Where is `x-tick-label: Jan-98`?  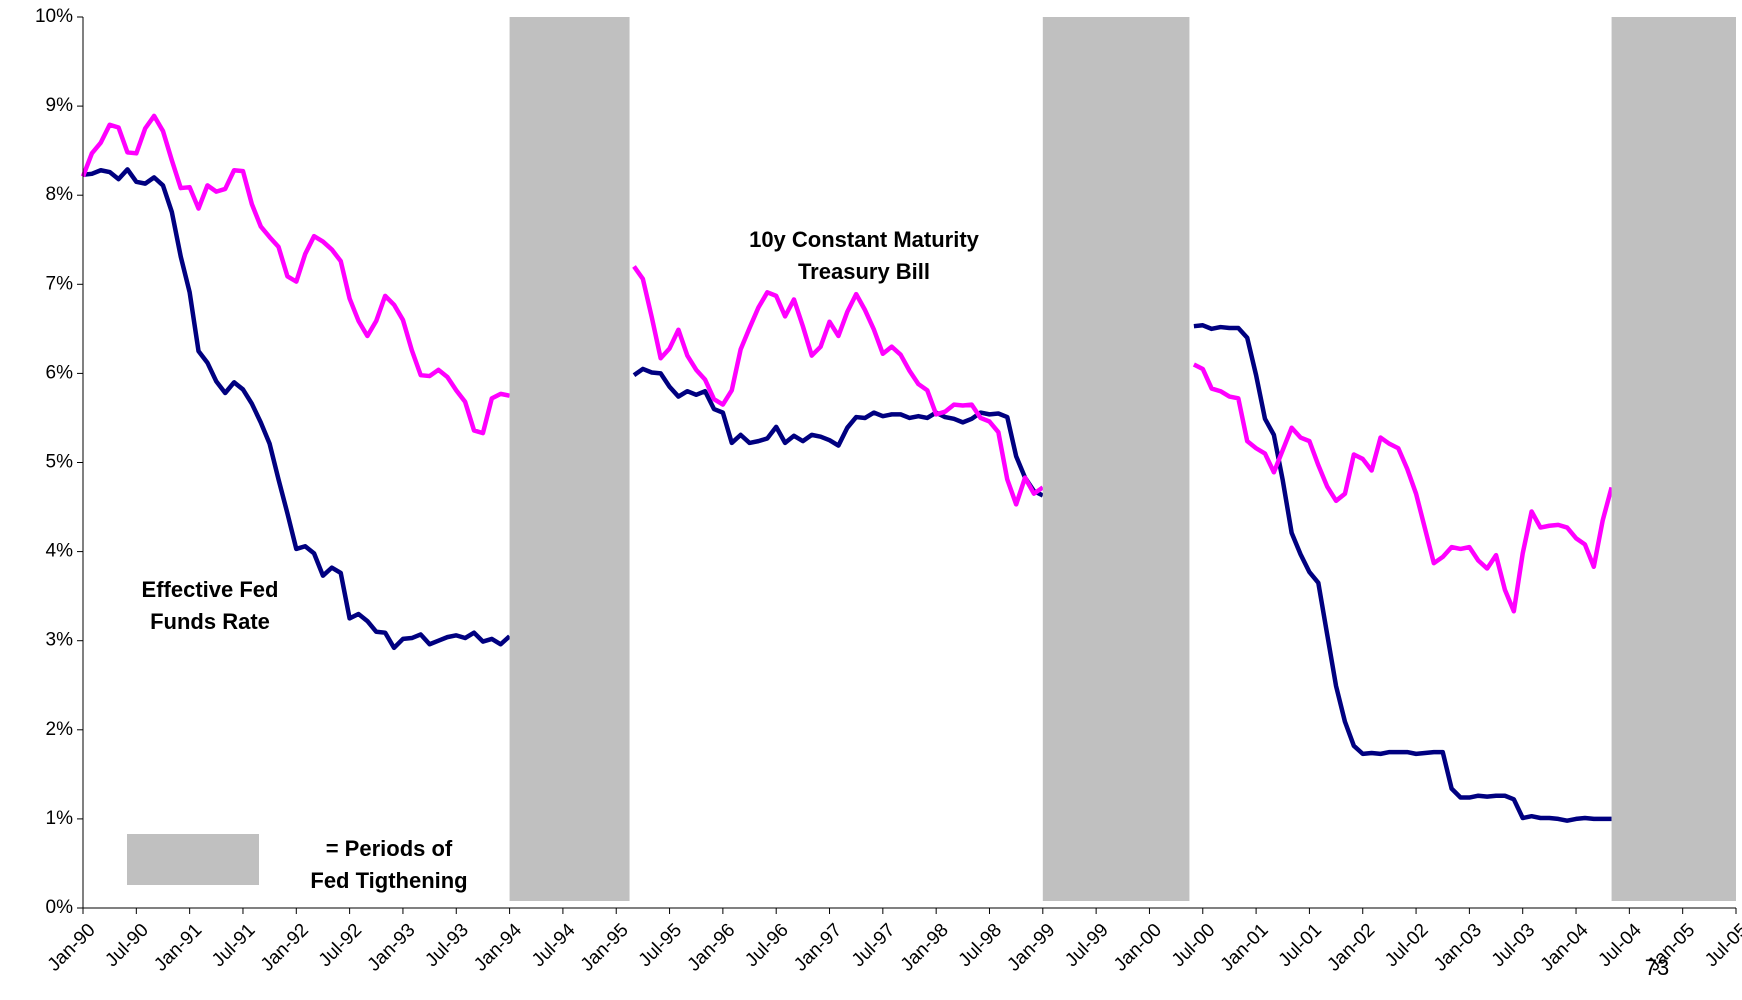
x-tick-label: Jan-98 is located at coordinates (925, 948).